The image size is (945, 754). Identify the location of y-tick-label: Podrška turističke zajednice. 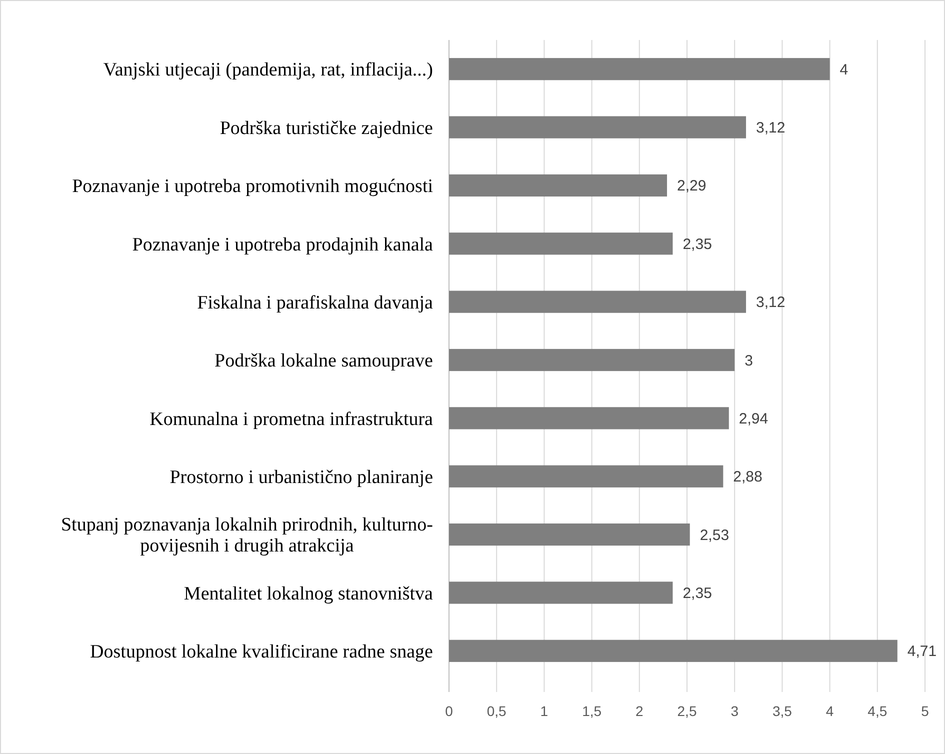
(326, 128).